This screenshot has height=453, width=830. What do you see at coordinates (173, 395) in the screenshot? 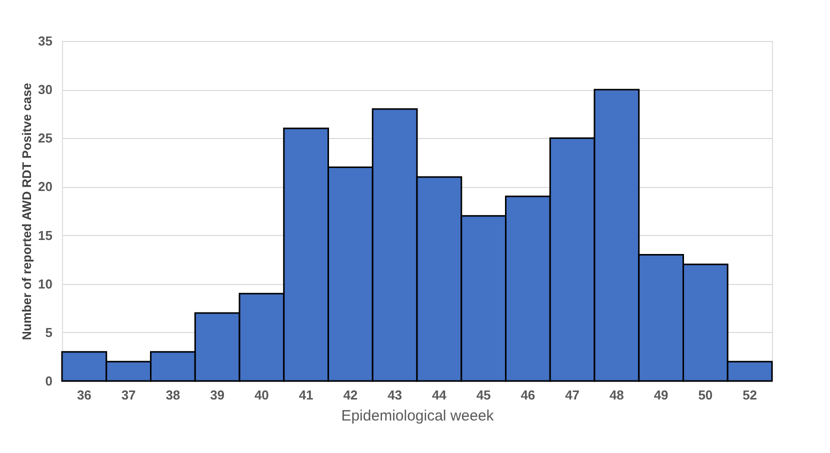
I see `x-tick-label: 38` at bounding box center [173, 395].